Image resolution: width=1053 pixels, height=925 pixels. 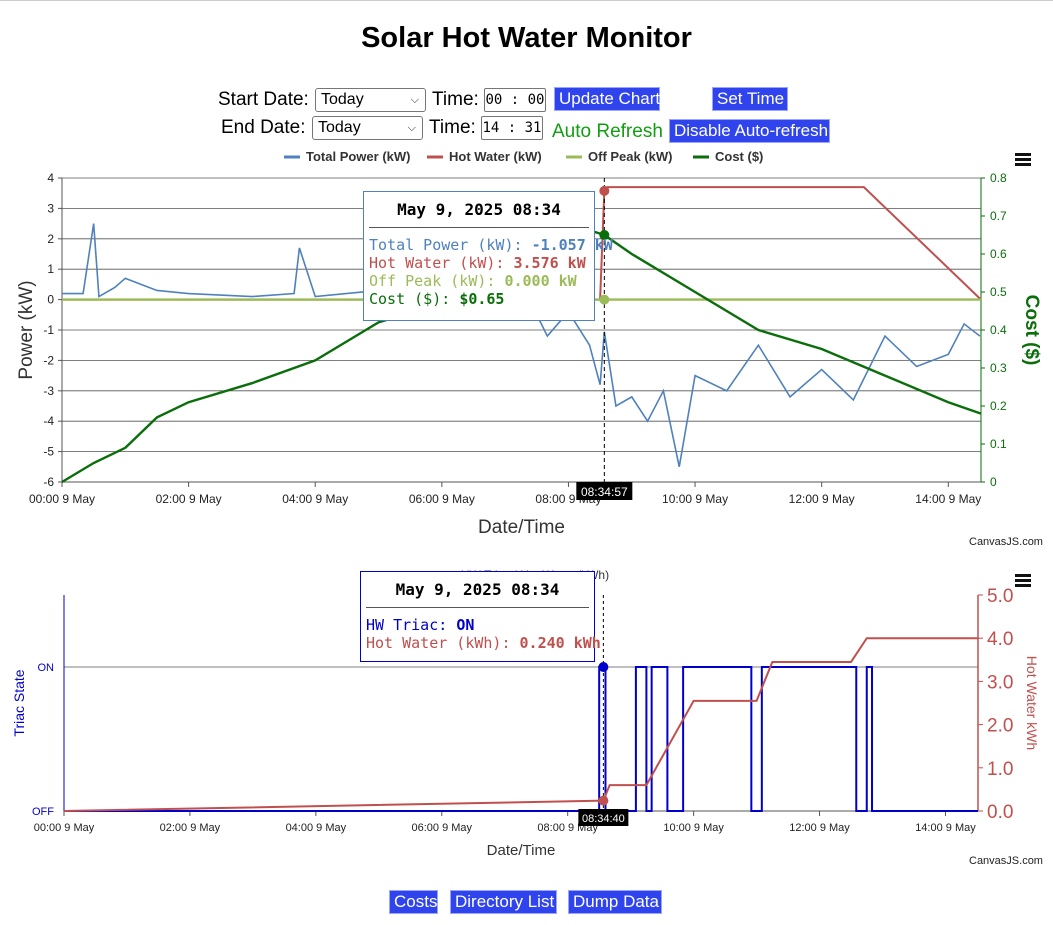 What do you see at coordinates (46, 668) in the screenshot?
I see `y-tick-label: ON` at bounding box center [46, 668].